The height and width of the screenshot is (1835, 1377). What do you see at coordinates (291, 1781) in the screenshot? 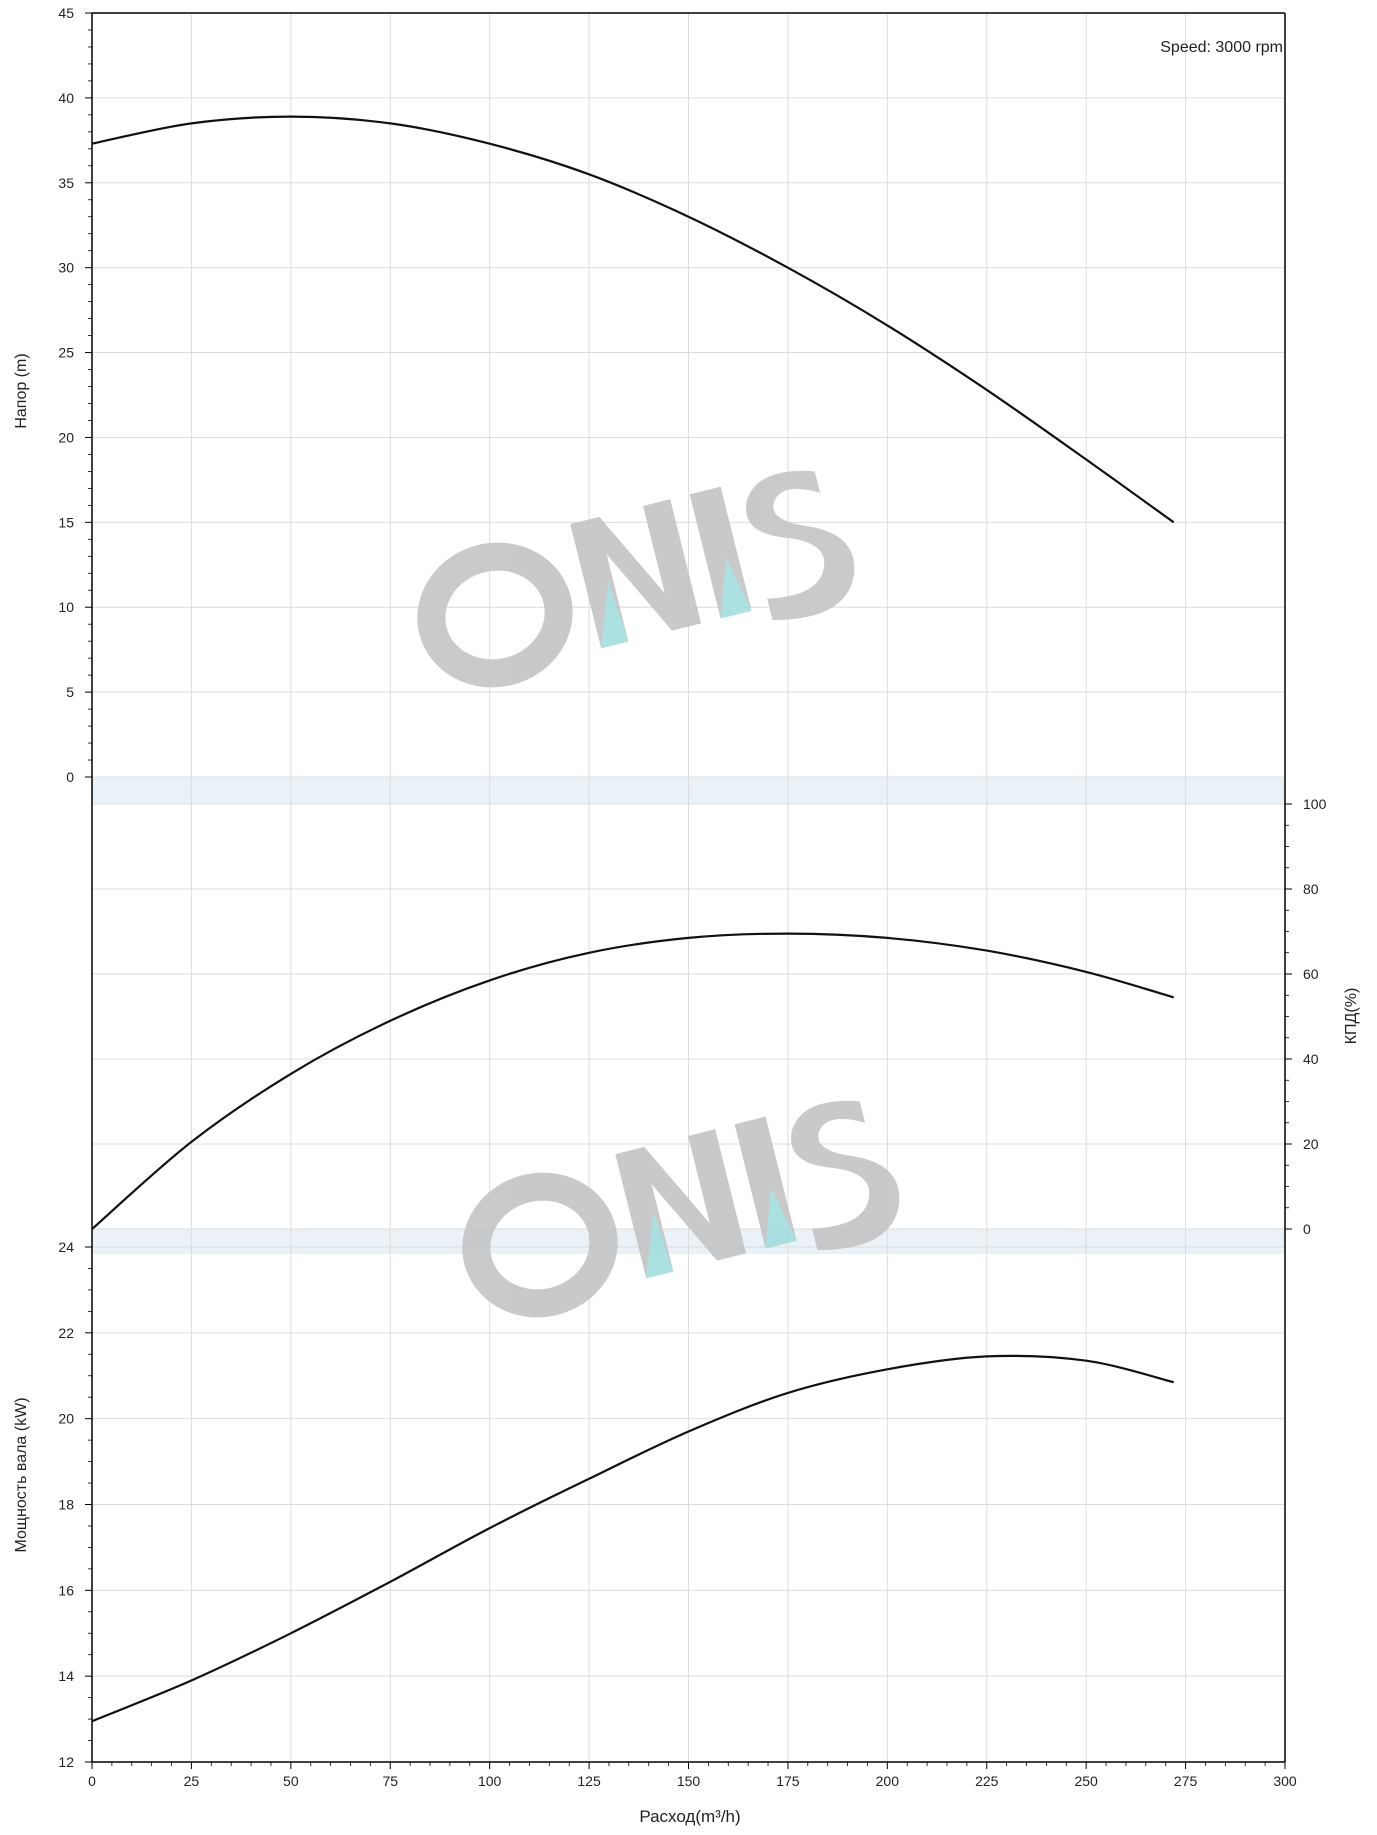
I see `x-tick-label: 50` at bounding box center [291, 1781].